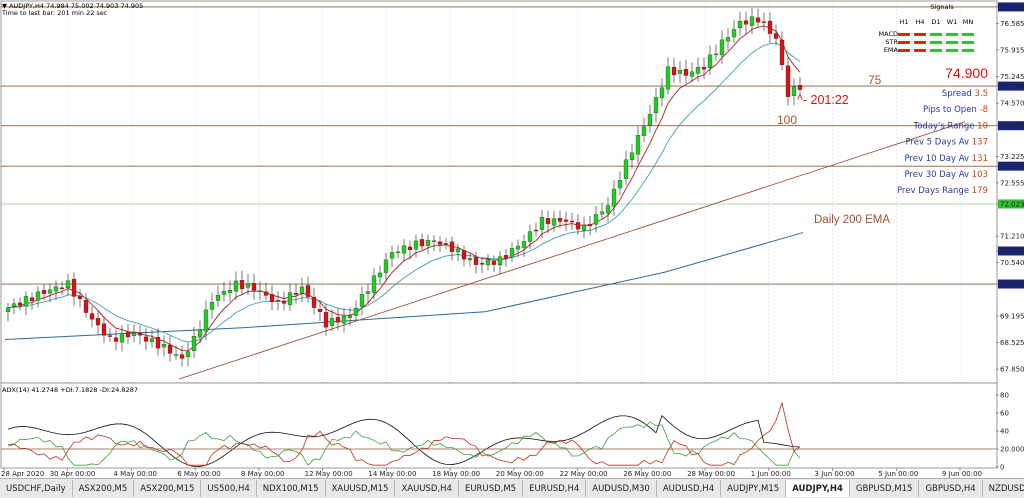 Image resolution: width=1024 pixels, height=498 pixels. I want to click on info-row-value: 3.5, so click(981, 94).